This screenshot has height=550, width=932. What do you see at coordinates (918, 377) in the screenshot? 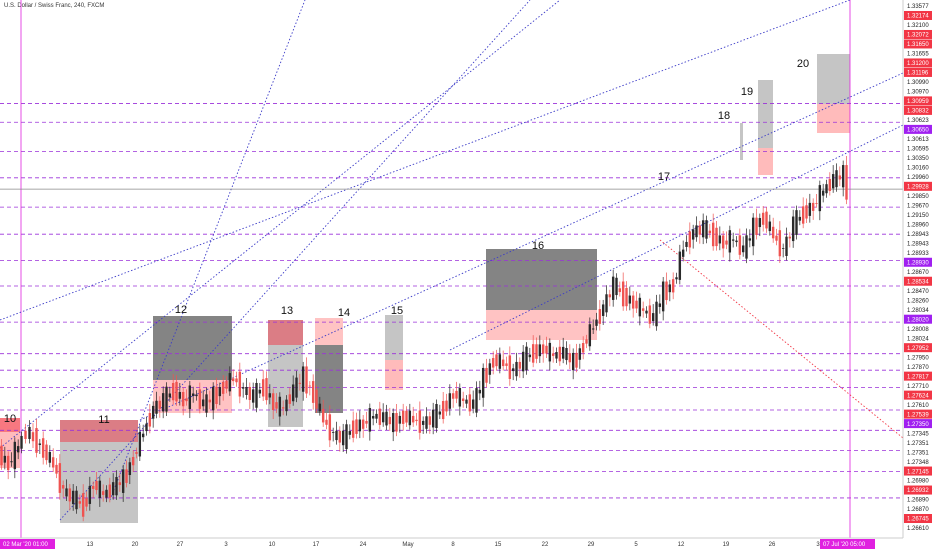
I see `price-axis-label: 1.27817` at bounding box center [918, 377].